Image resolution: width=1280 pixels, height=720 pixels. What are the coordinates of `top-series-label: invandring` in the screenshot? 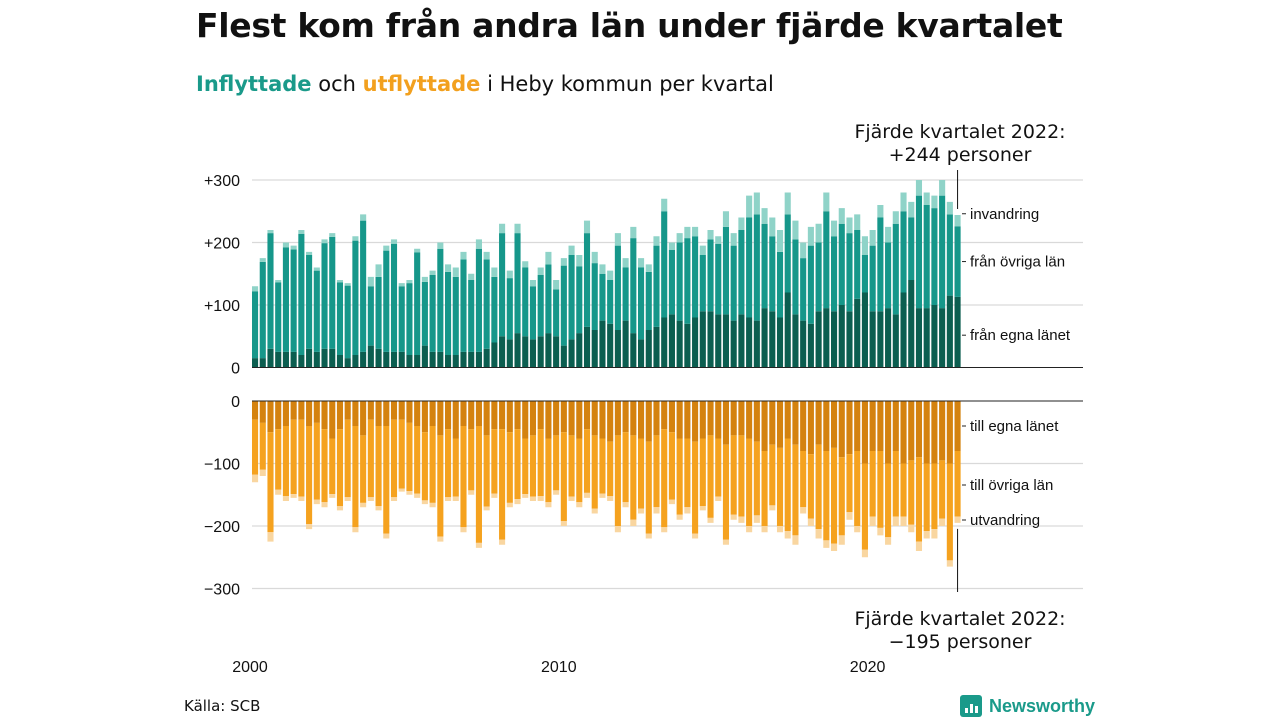 It's located at (1004, 214).